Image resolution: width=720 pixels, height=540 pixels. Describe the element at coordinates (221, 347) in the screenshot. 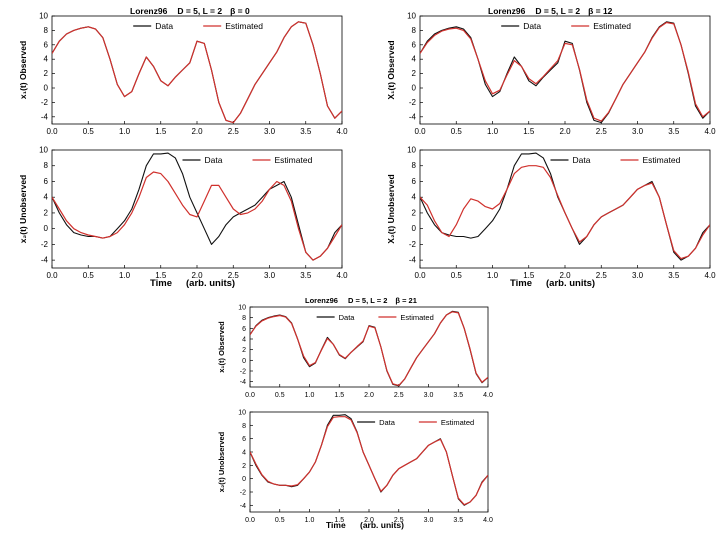

I see `y-axis-label: x₁(t) Observed` at that location.